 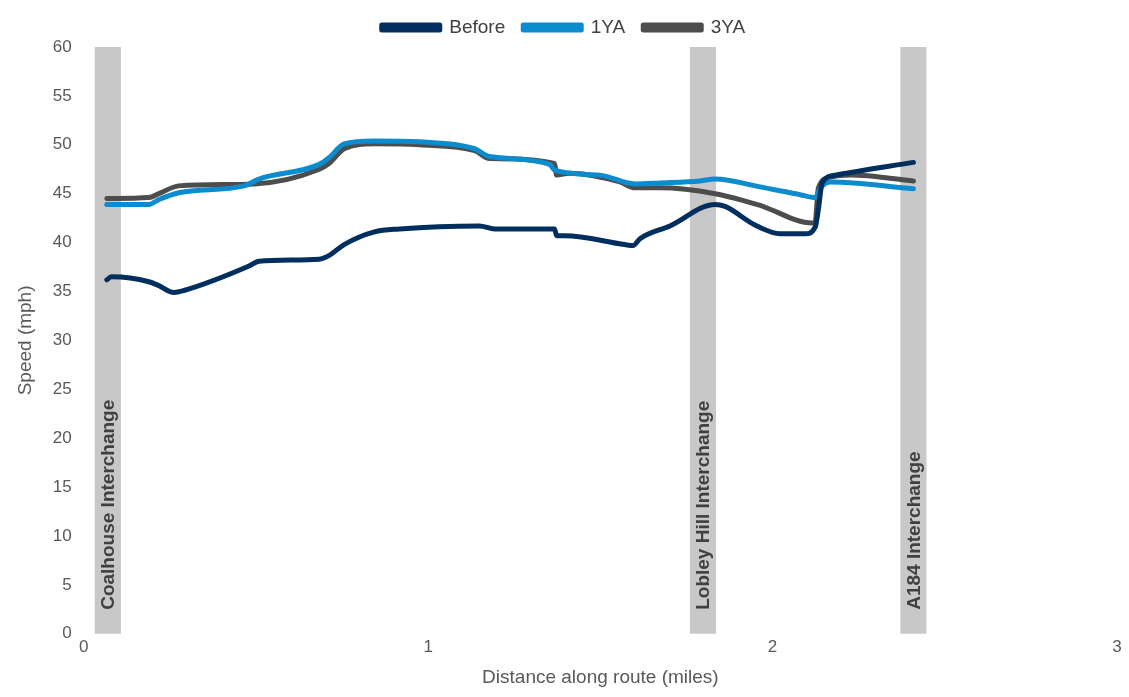 I want to click on y-tick-label: 5, so click(x=67, y=584).